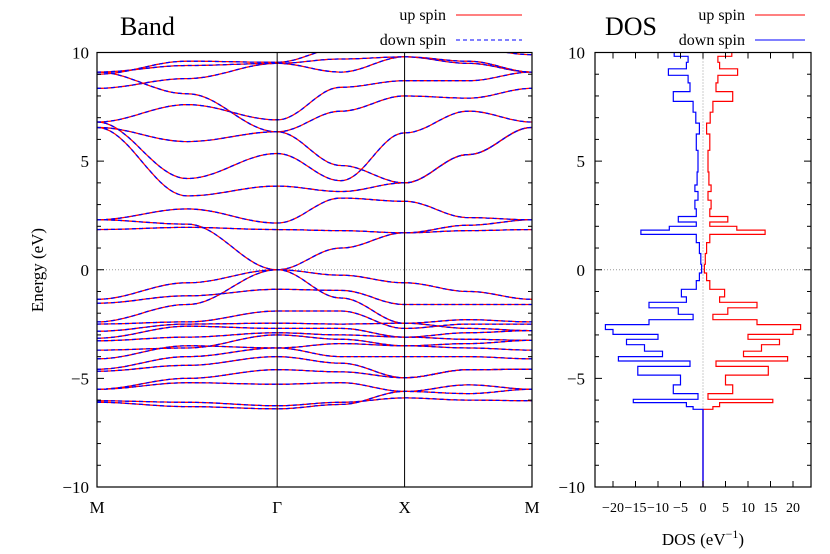  Describe the element at coordinates (636, 508) in the screenshot. I see `x-tick-label: −15` at that location.